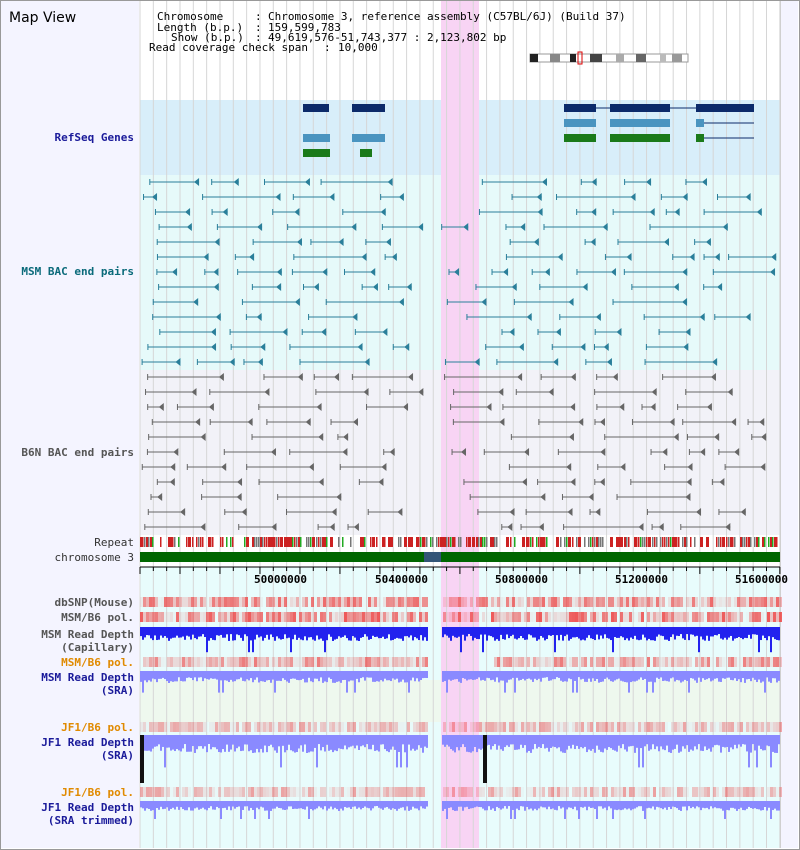  I want to click on track-label-msm-depth-sra: MSM Read Depth, so click(87, 677).